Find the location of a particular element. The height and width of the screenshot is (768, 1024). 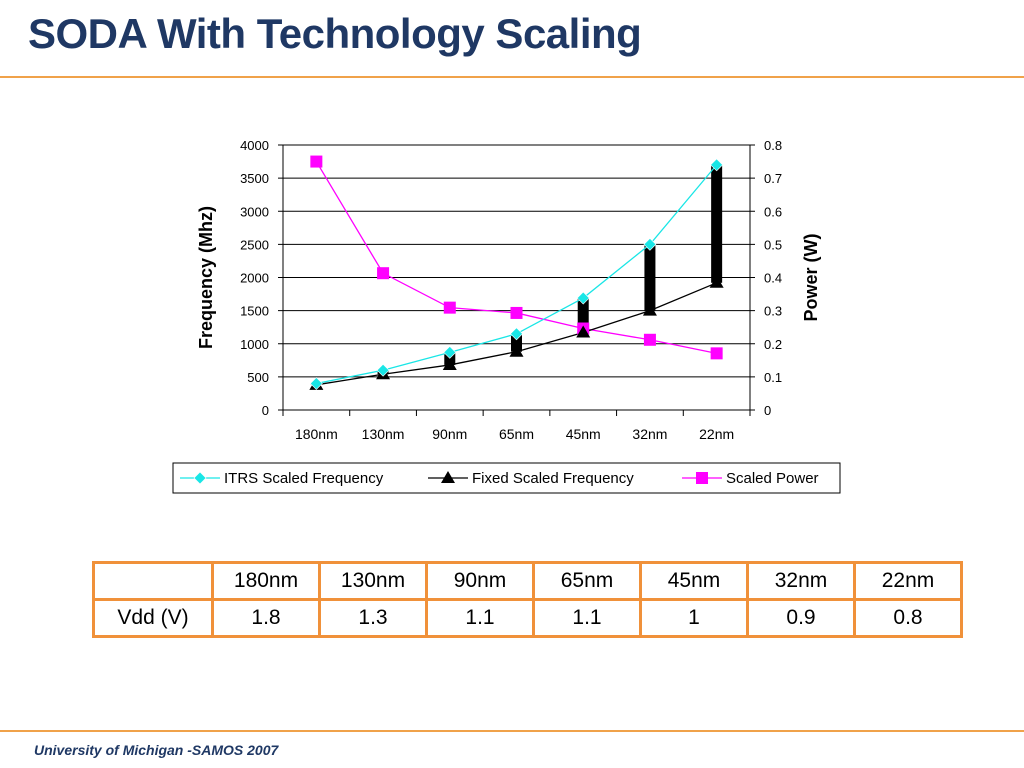

table-row: Vdd (V) 1.8 1.3 1.1 1.1 1 0.9 0.8 is located at coordinates (527, 618).